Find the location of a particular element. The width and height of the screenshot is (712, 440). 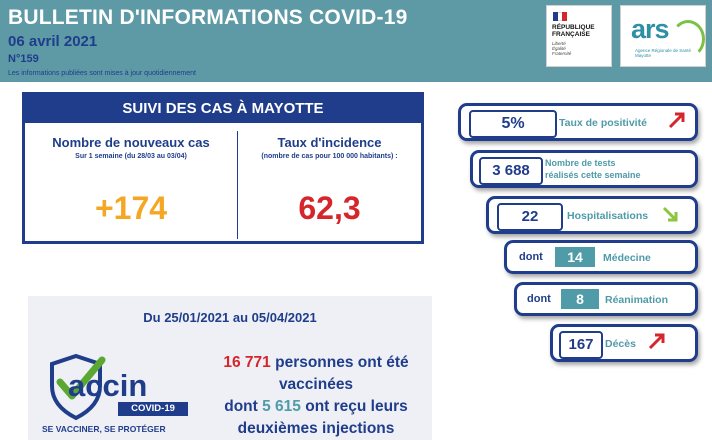

positivite-value: 5% is located at coordinates (513, 124).